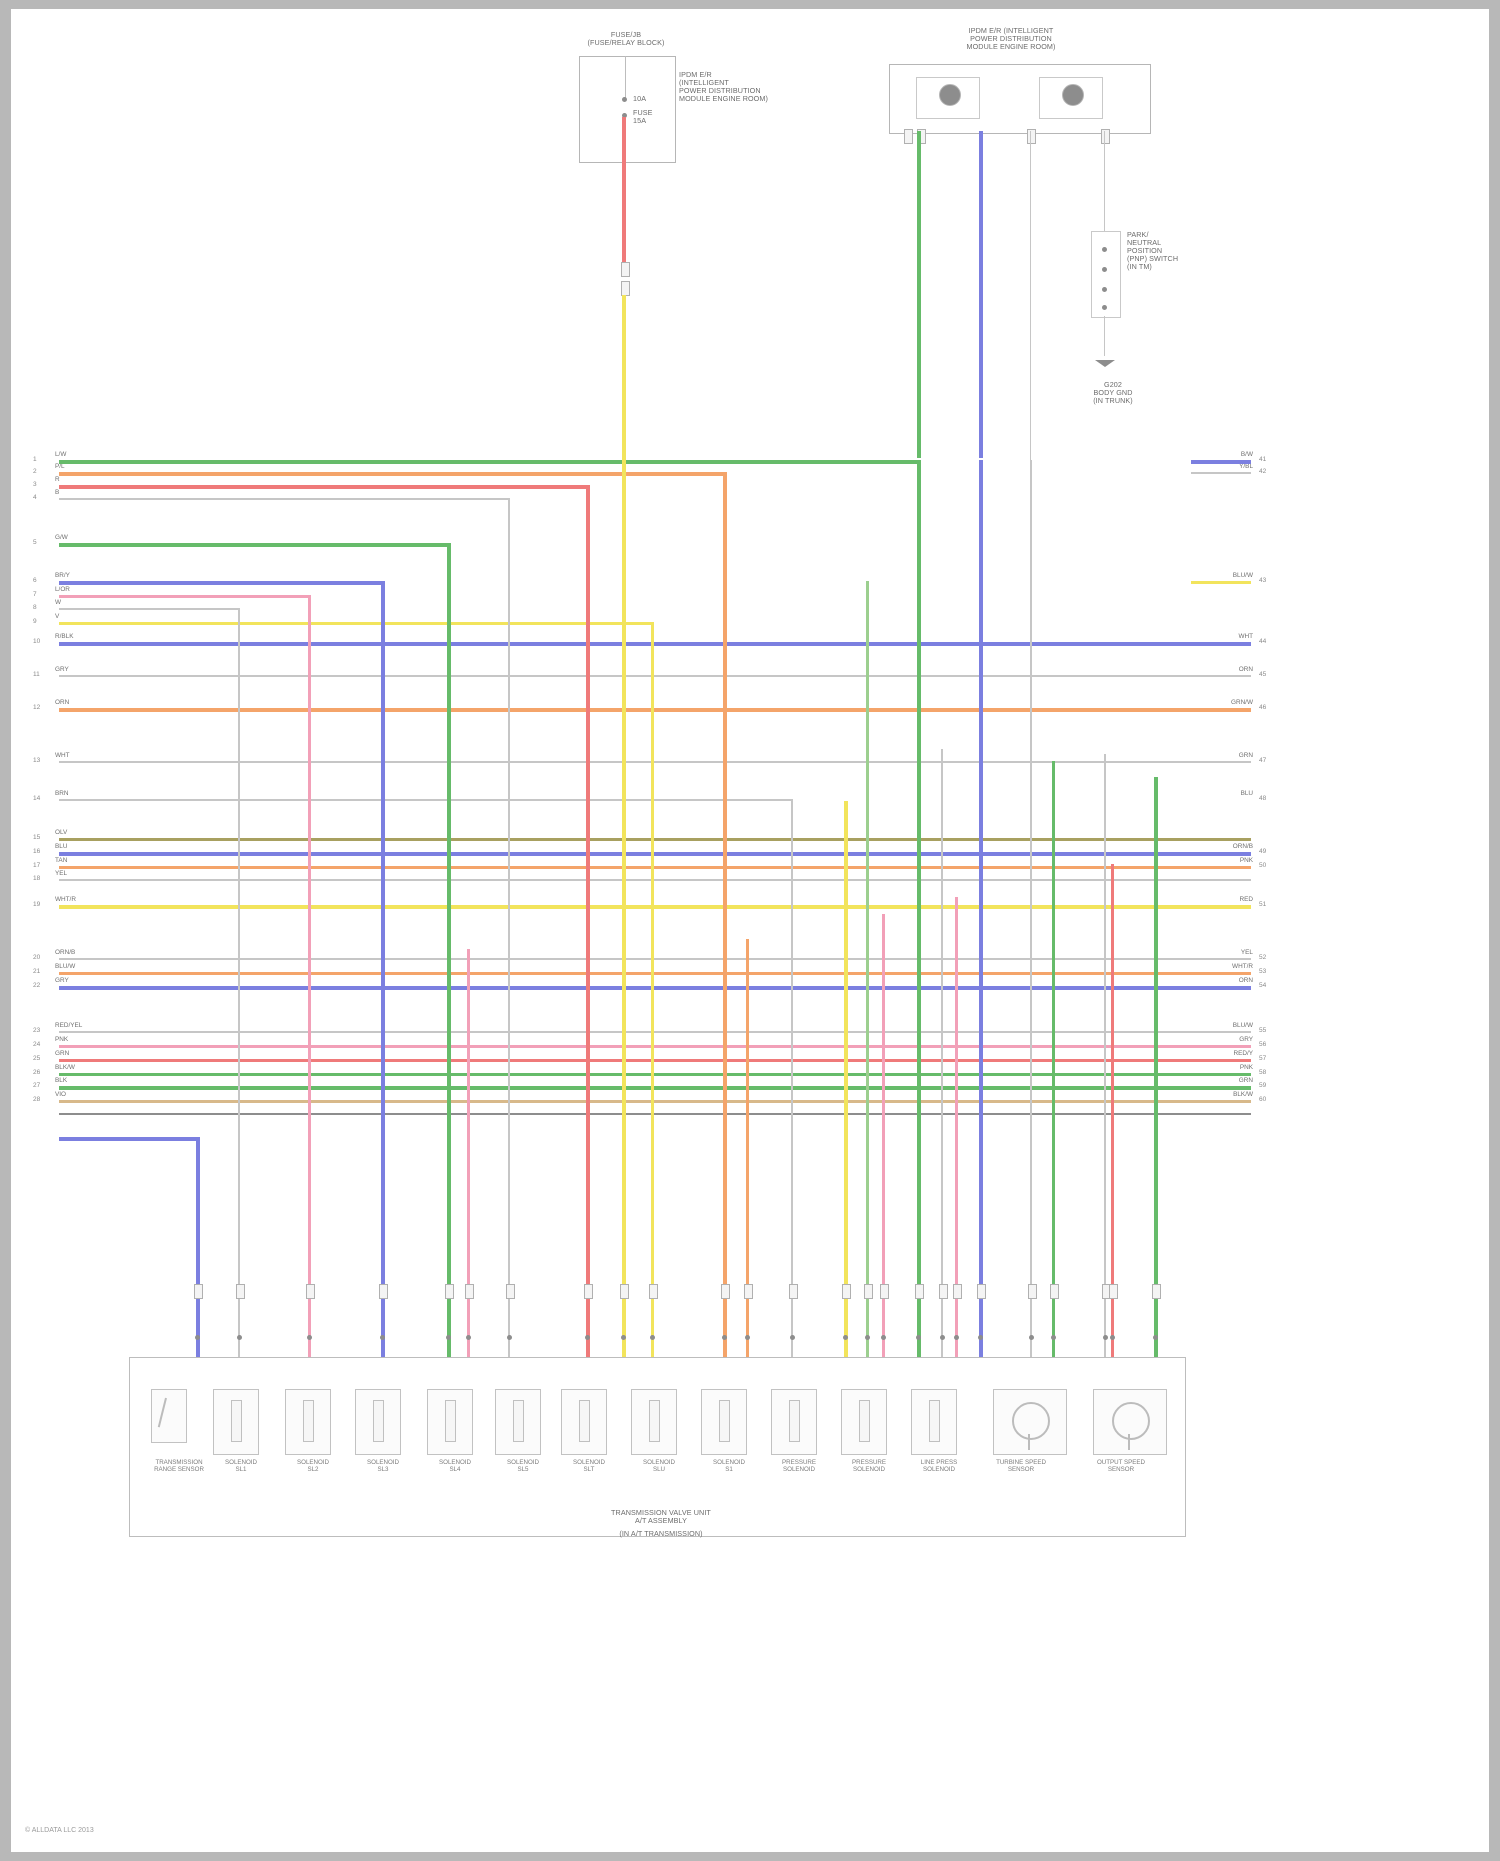 The image size is (1500, 1861). Describe the element at coordinates (61, 1080) in the screenshot. I see `left-wire-label: BLK` at that location.